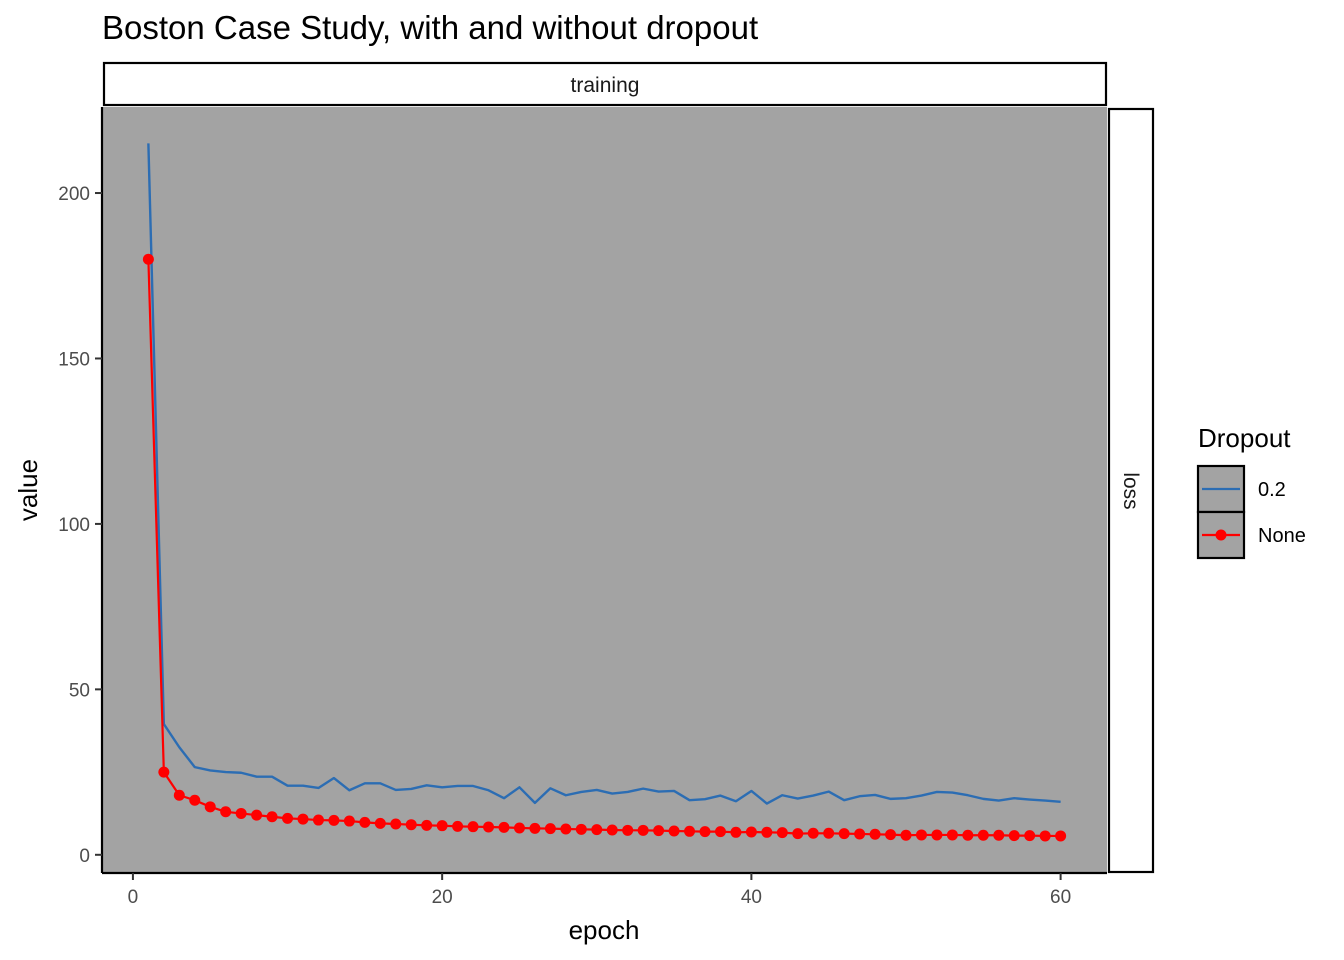 The height and width of the screenshot is (960, 1344). I want to click on facet-strip-top-label: training, so click(605, 85).